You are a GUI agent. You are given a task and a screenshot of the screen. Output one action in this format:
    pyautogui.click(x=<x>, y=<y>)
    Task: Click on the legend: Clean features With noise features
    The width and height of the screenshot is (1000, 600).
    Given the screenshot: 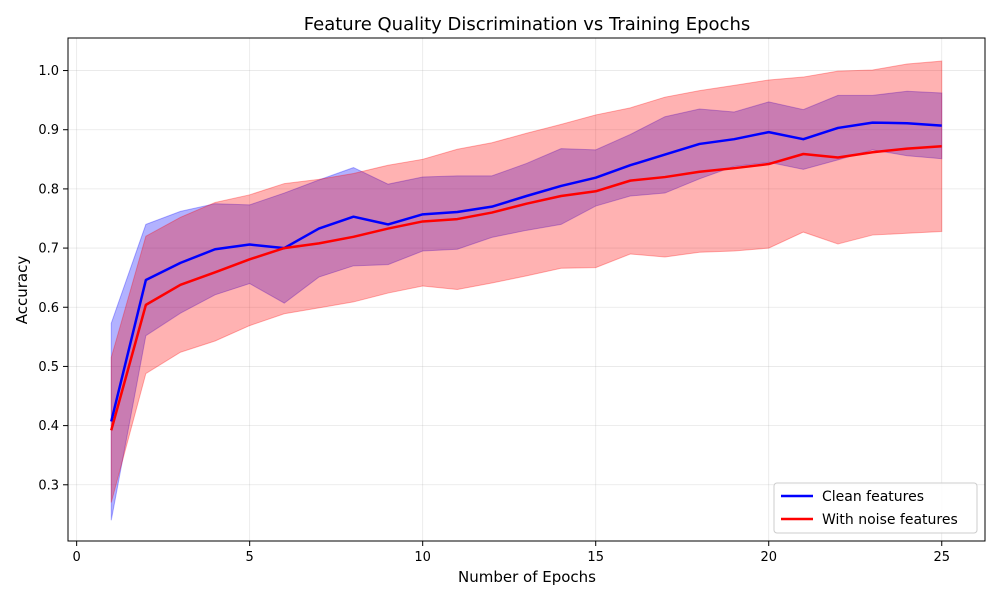 What is the action you would take?
    pyautogui.click(x=875, y=508)
    